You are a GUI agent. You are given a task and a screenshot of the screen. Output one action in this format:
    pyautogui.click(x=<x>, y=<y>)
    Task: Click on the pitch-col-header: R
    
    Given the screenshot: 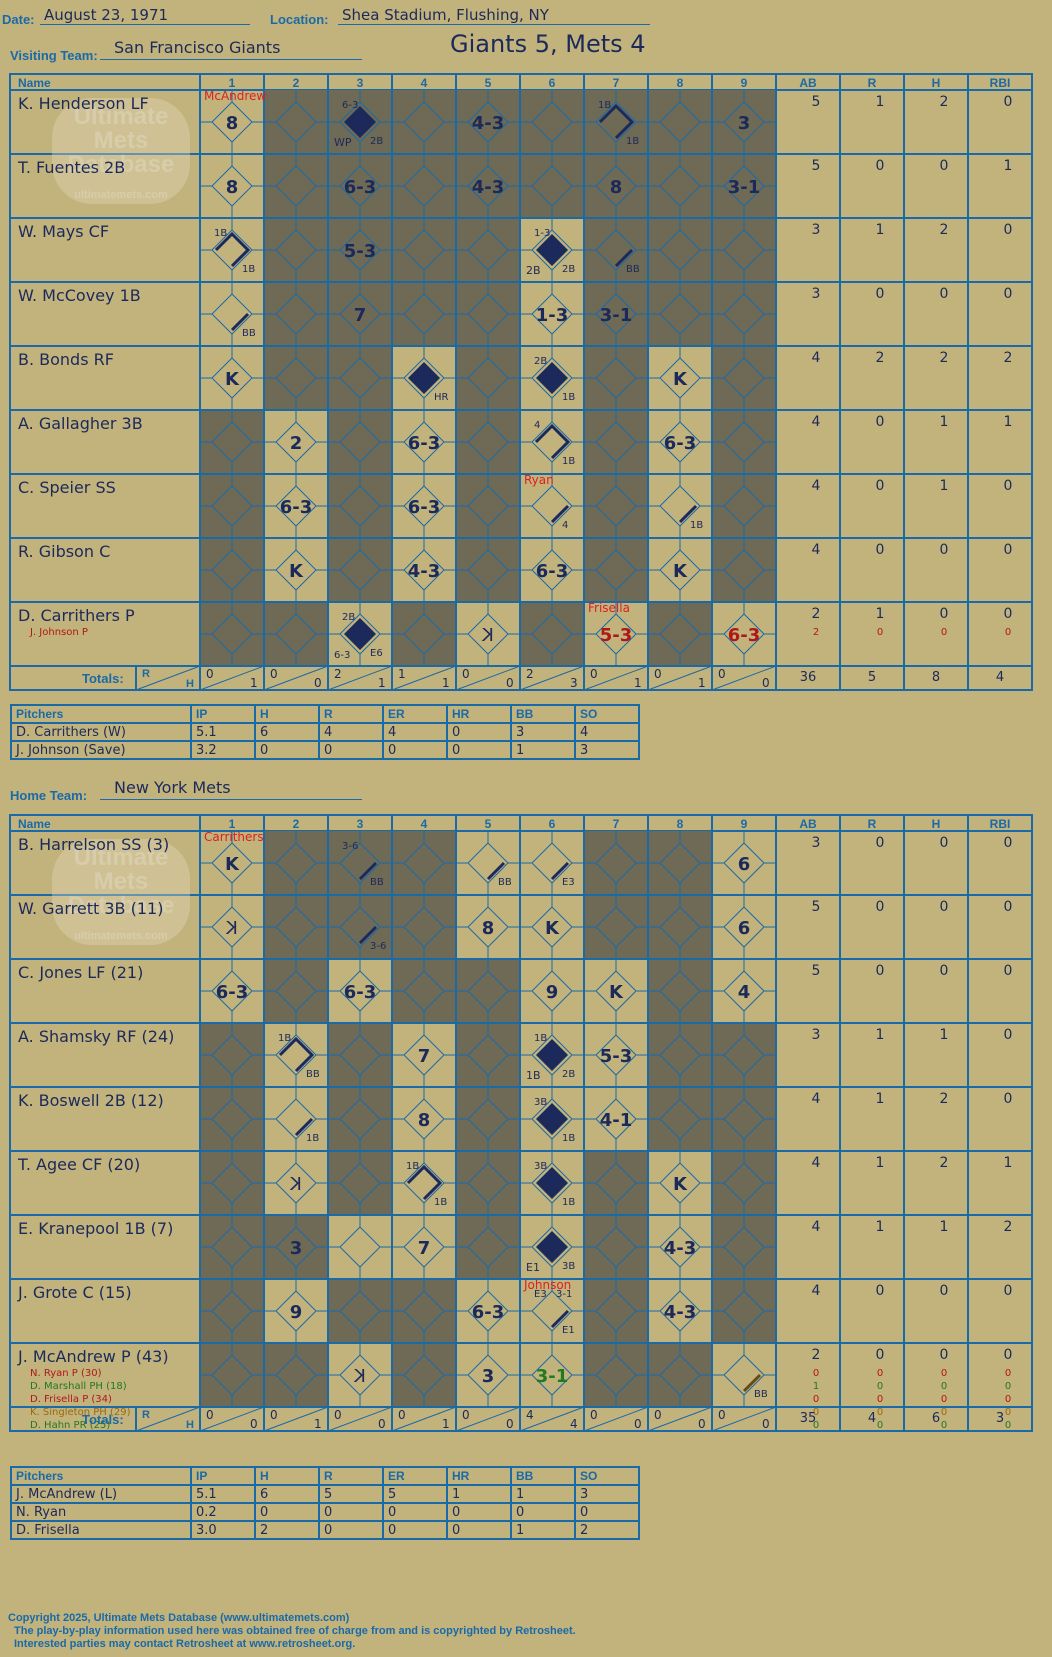 What is the action you would take?
    pyautogui.click(x=351, y=1476)
    